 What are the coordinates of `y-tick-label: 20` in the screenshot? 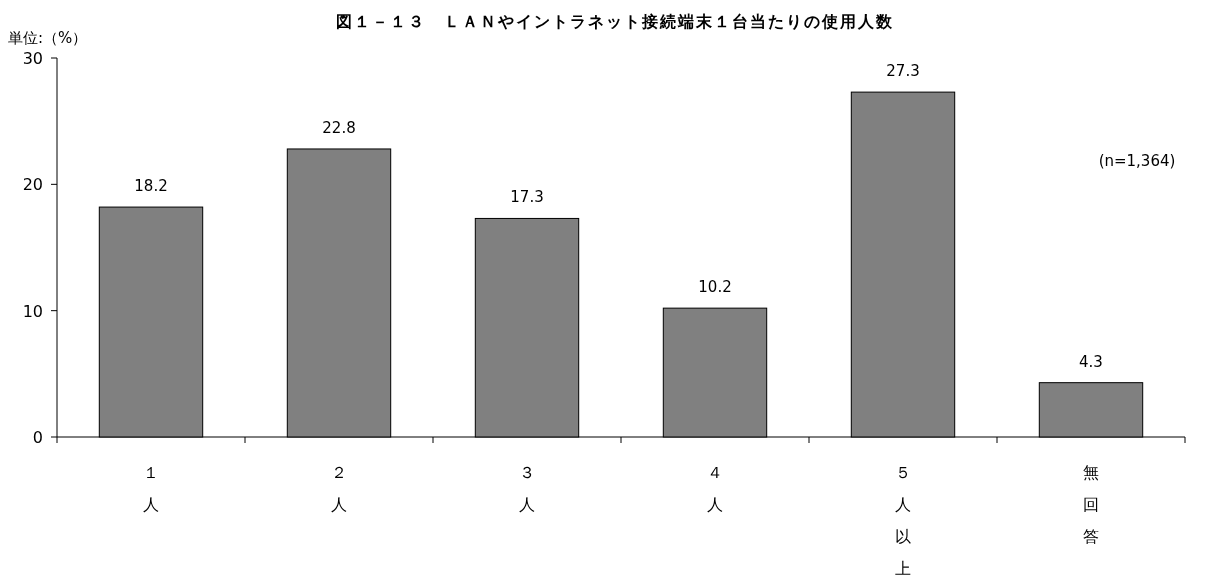 It's located at (32, 185).